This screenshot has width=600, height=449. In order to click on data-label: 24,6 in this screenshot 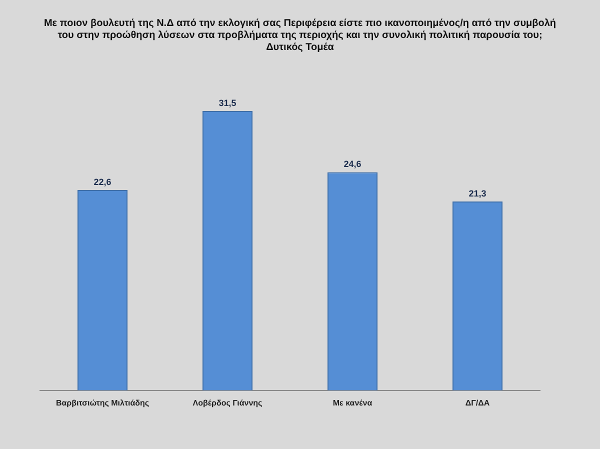, I will do `click(353, 164)`.